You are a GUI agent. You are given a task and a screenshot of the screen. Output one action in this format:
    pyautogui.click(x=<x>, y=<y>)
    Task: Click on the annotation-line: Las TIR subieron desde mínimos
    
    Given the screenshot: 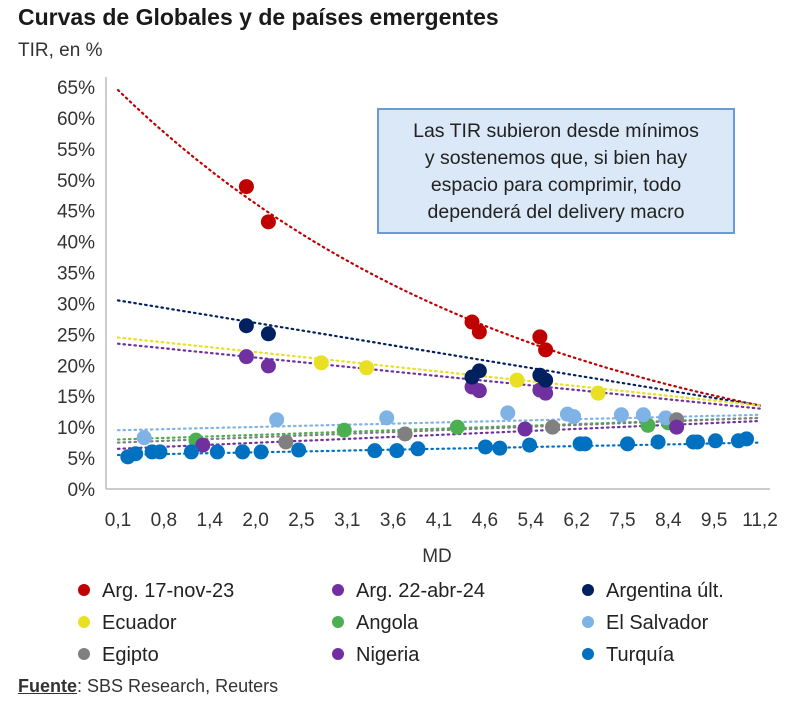 What is the action you would take?
    pyautogui.click(x=556, y=131)
    